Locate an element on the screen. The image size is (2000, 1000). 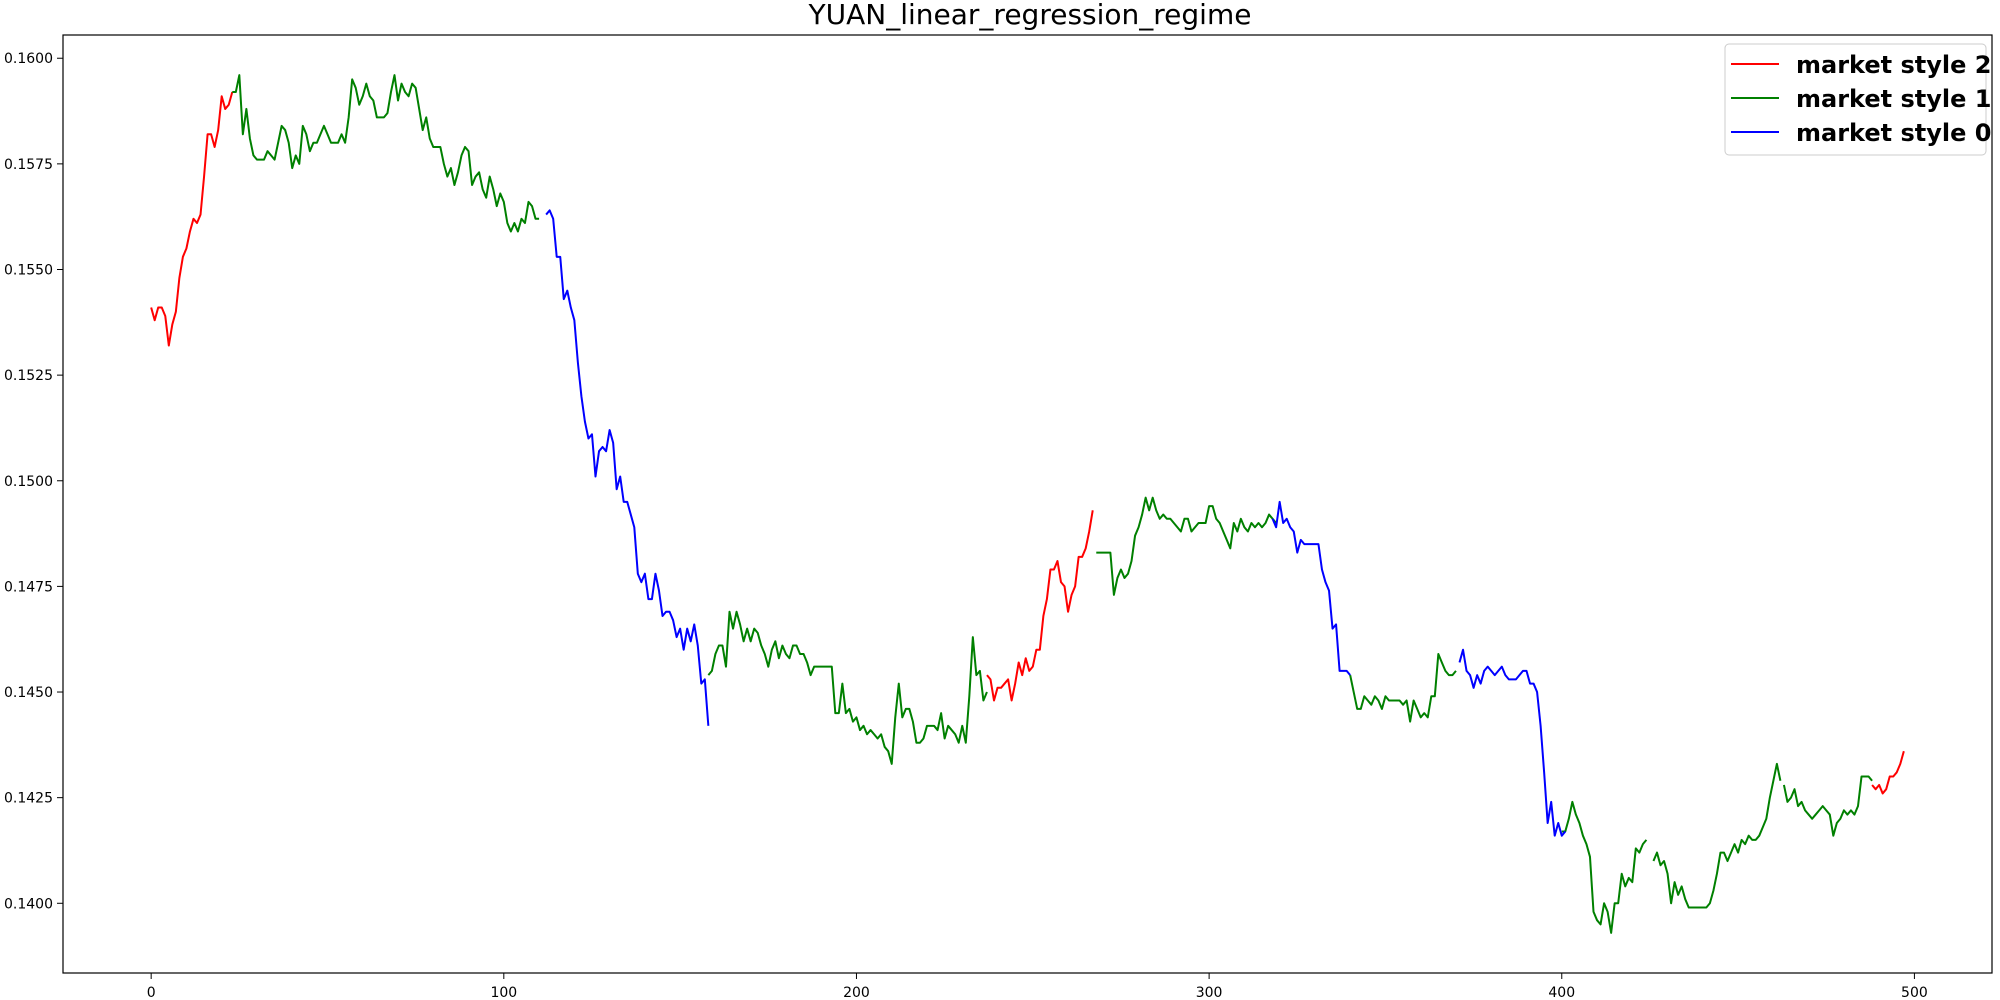
y-tick-label: 0.1500 is located at coordinates (28, 482).